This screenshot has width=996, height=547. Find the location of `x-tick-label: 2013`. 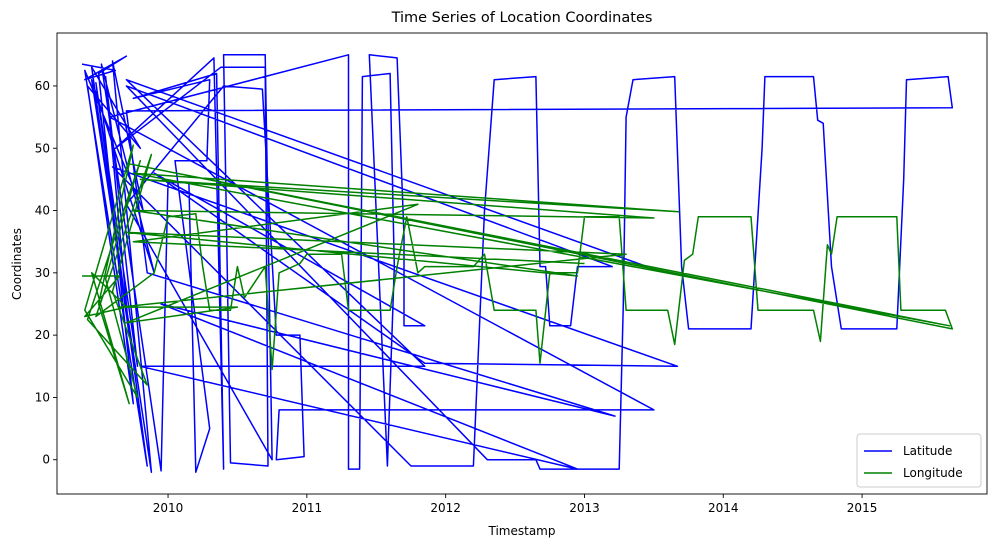

x-tick-label: 2013 is located at coordinates (584, 508).